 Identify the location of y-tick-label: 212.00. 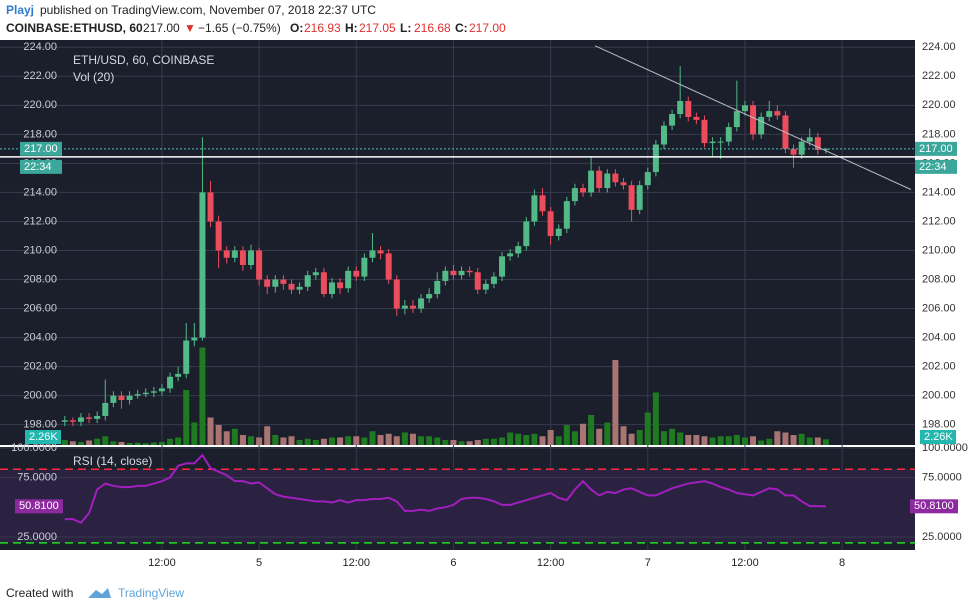
(40, 221).